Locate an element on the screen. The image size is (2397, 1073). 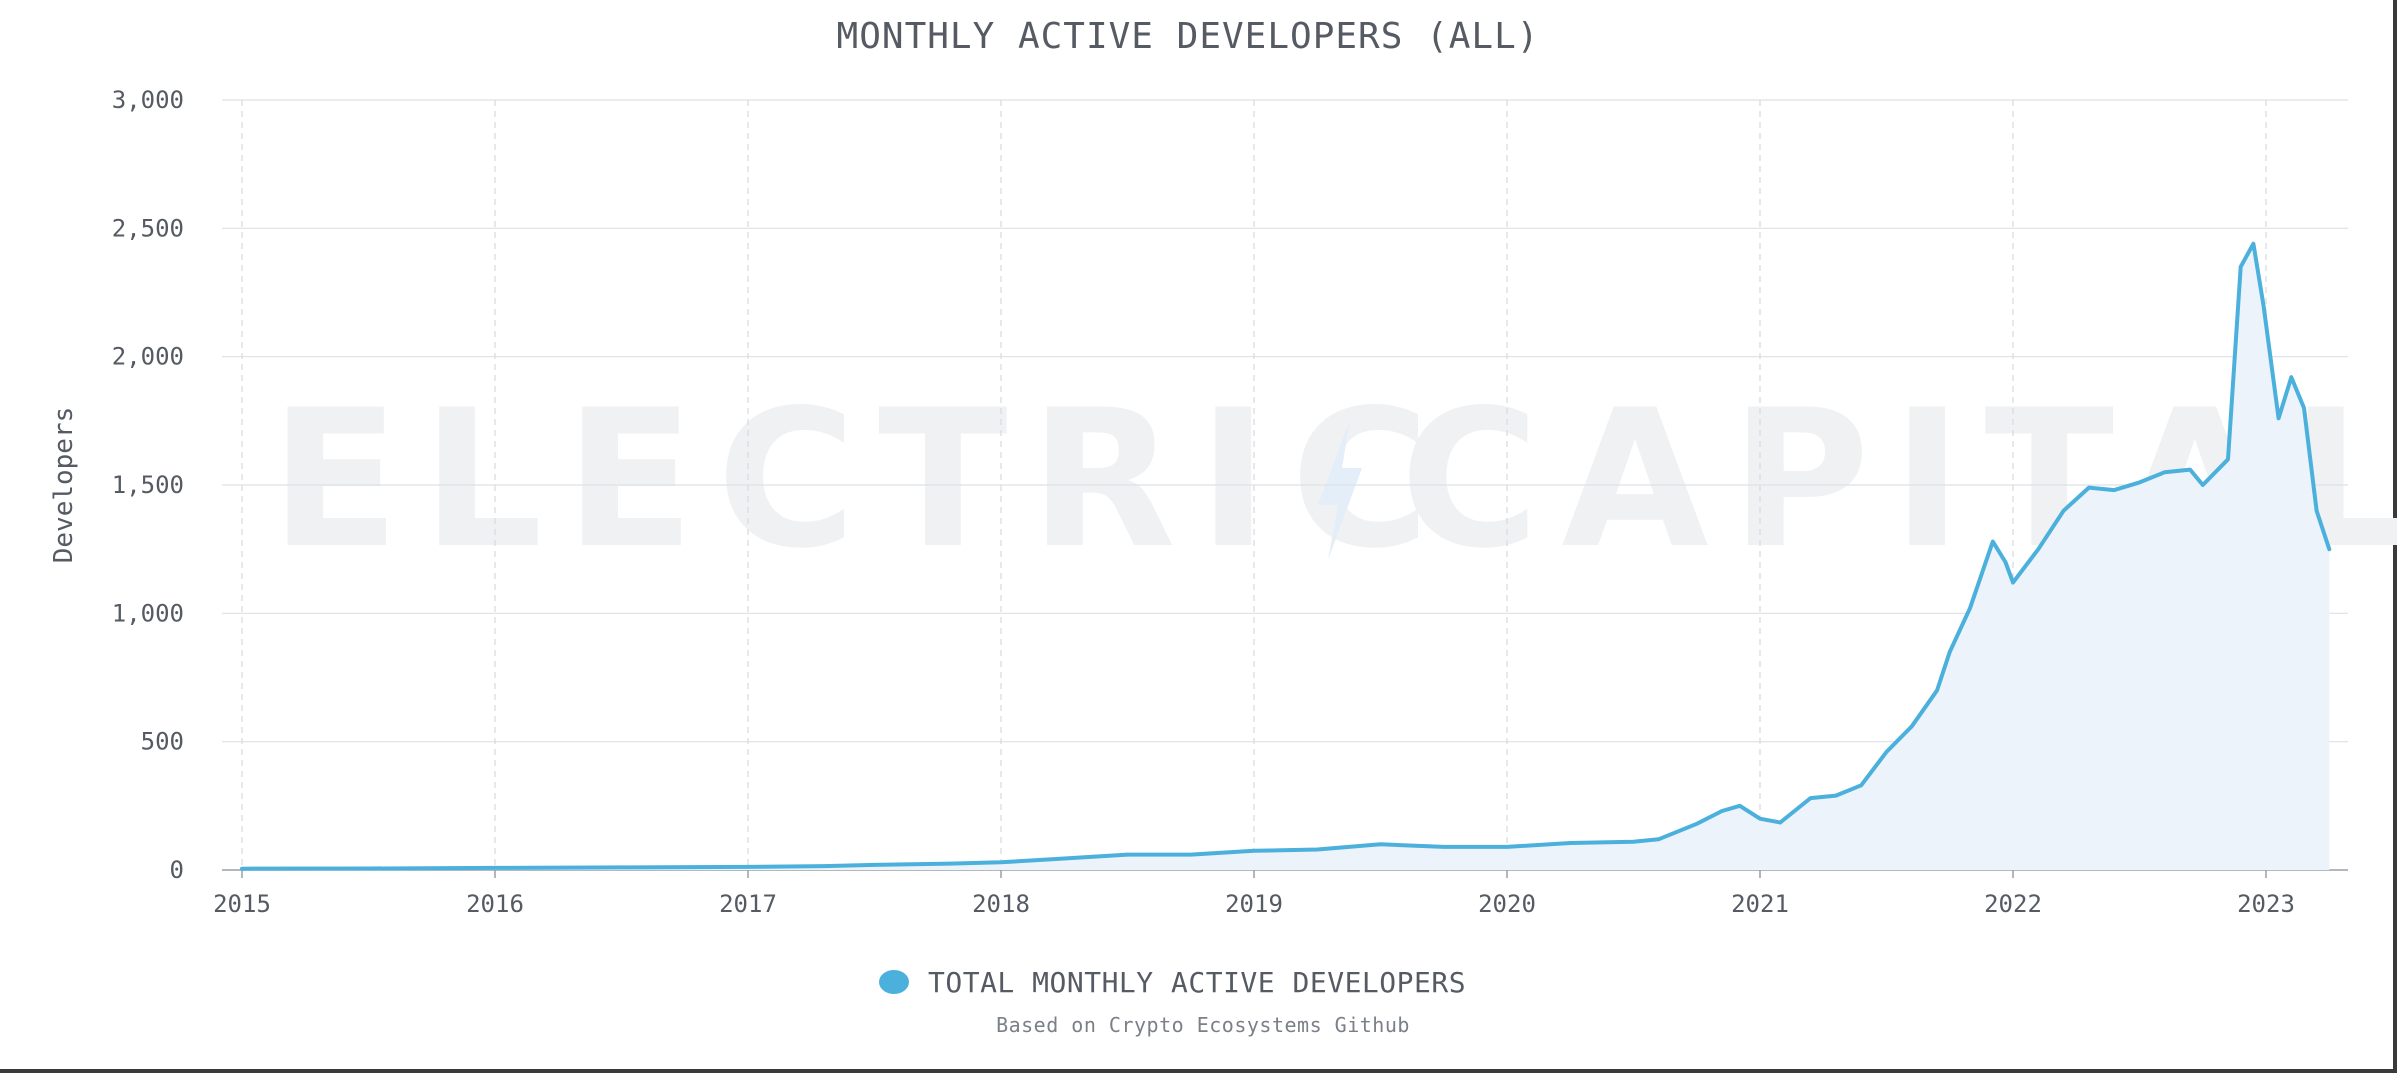
y-tick-label: 2,000 is located at coordinates (148, 357).